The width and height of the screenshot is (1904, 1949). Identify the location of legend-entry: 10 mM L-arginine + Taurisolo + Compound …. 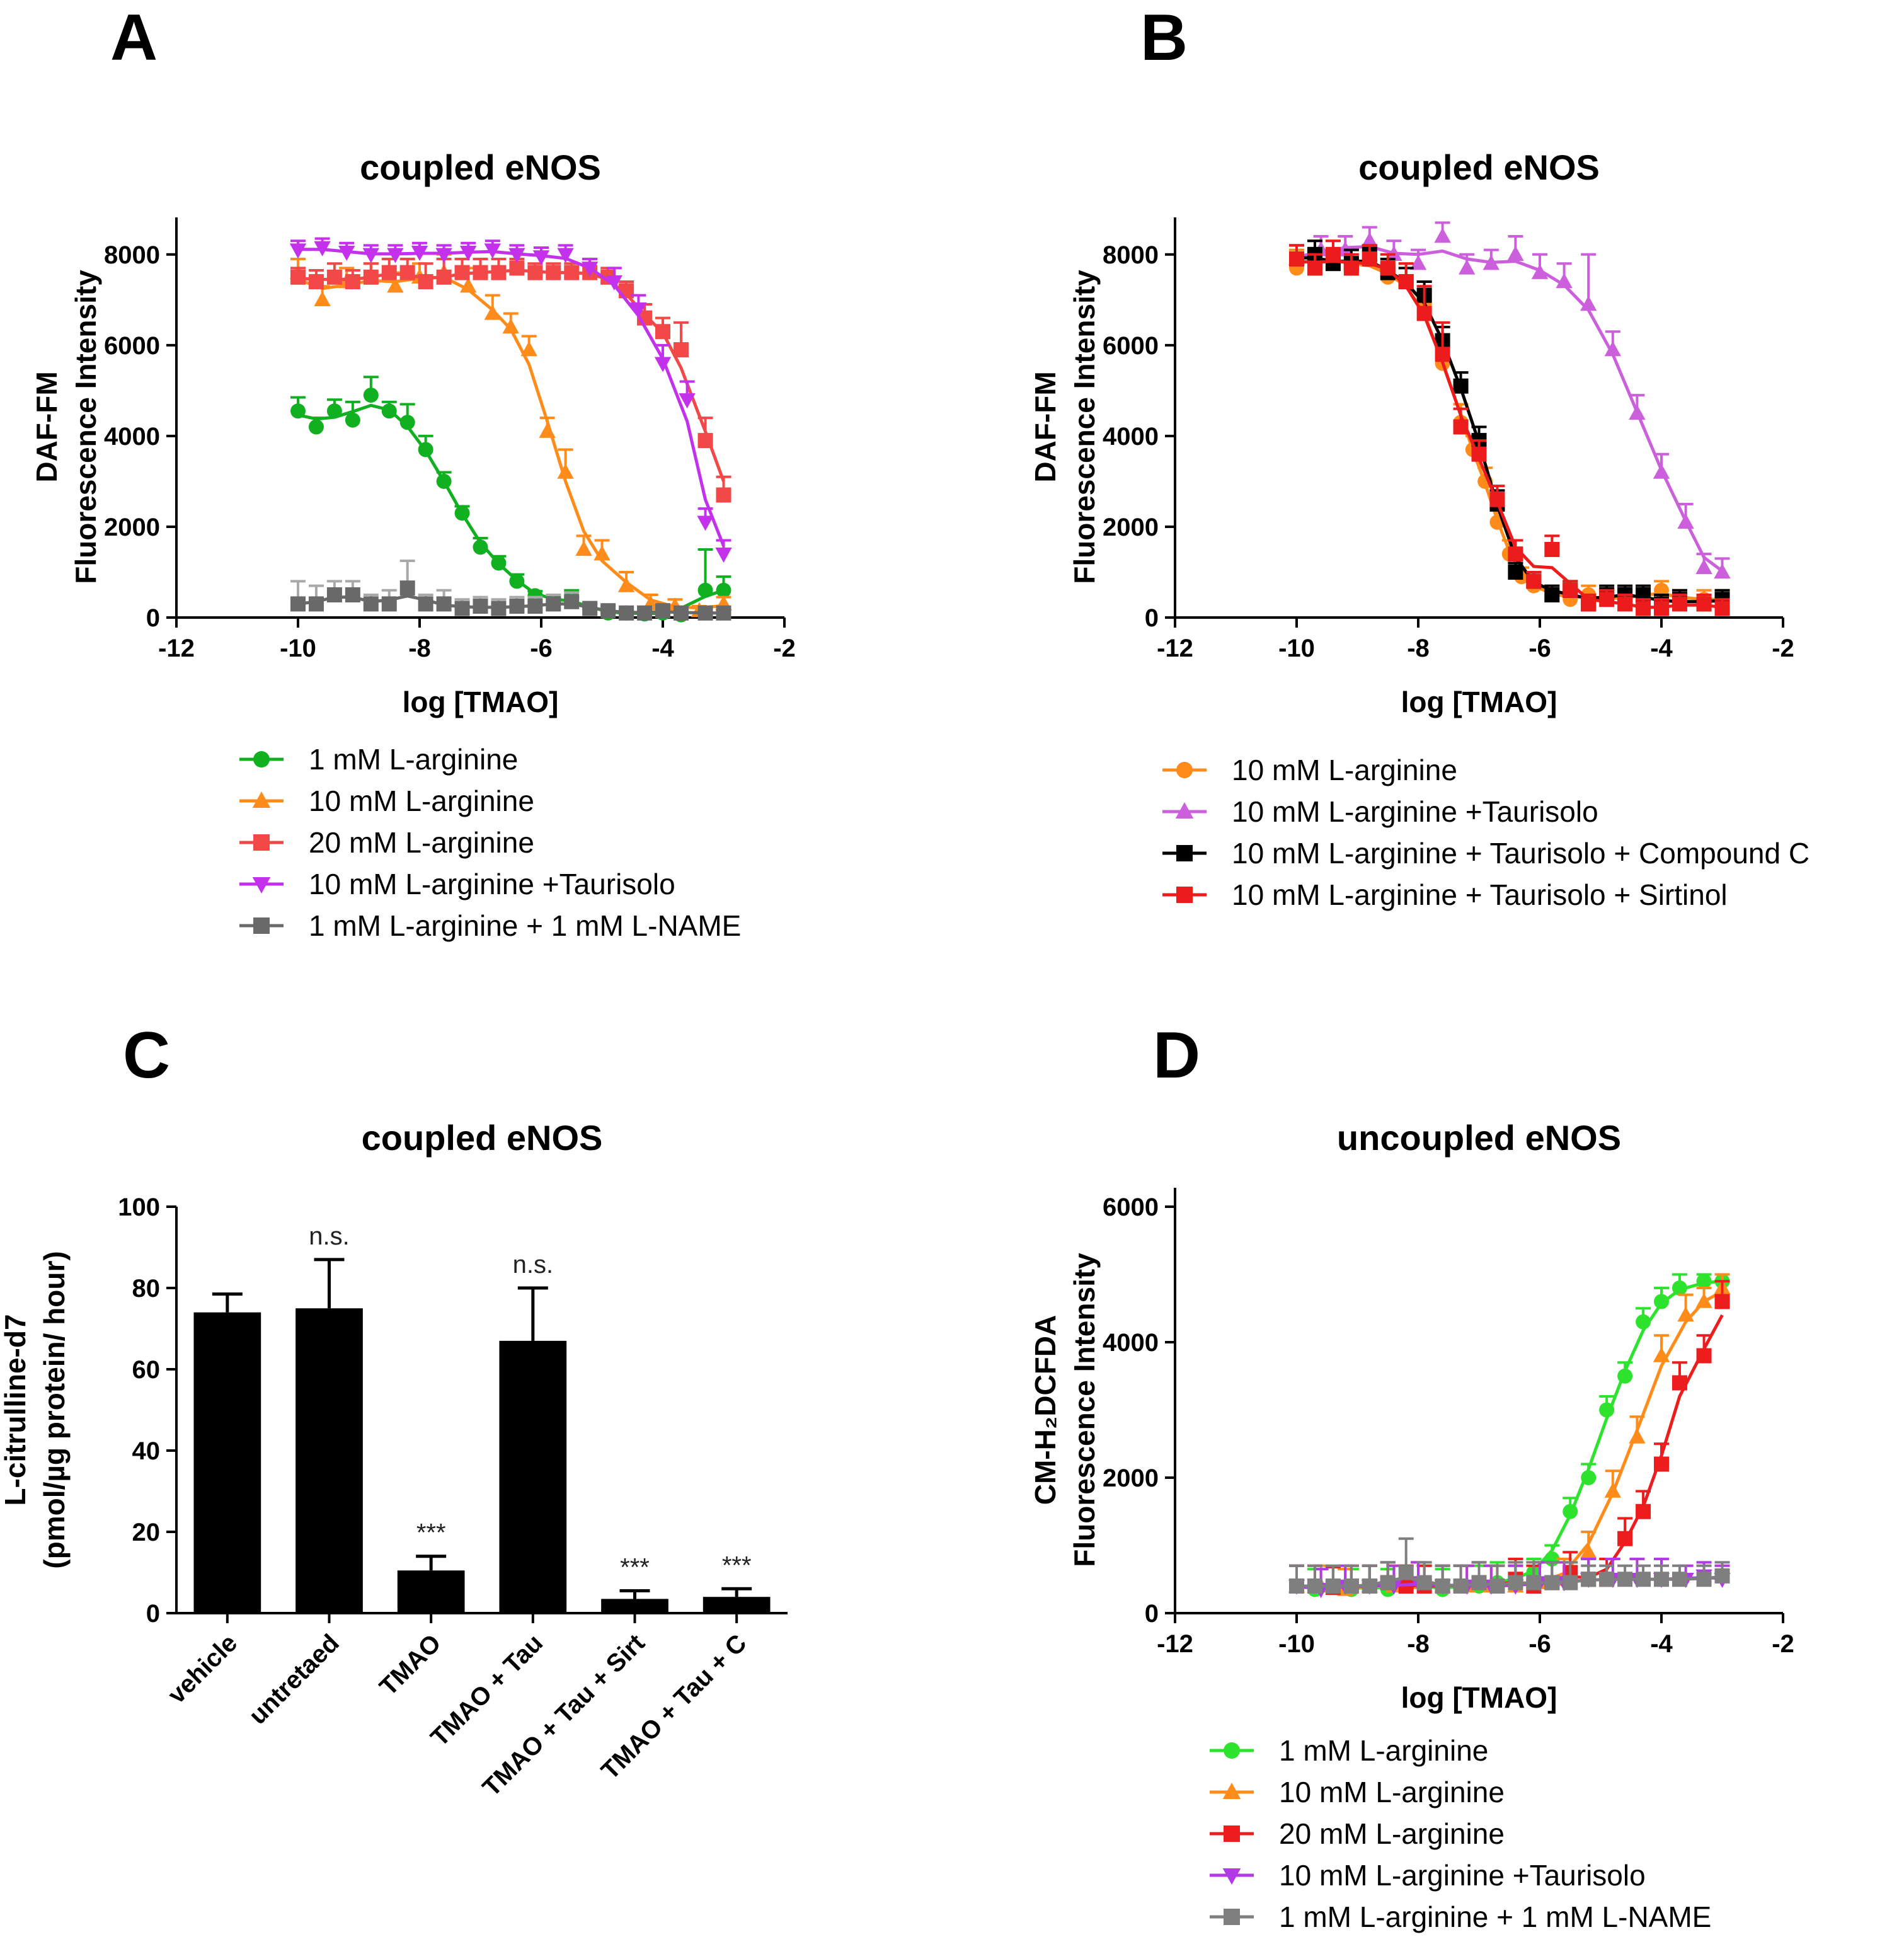
(1485, 853).